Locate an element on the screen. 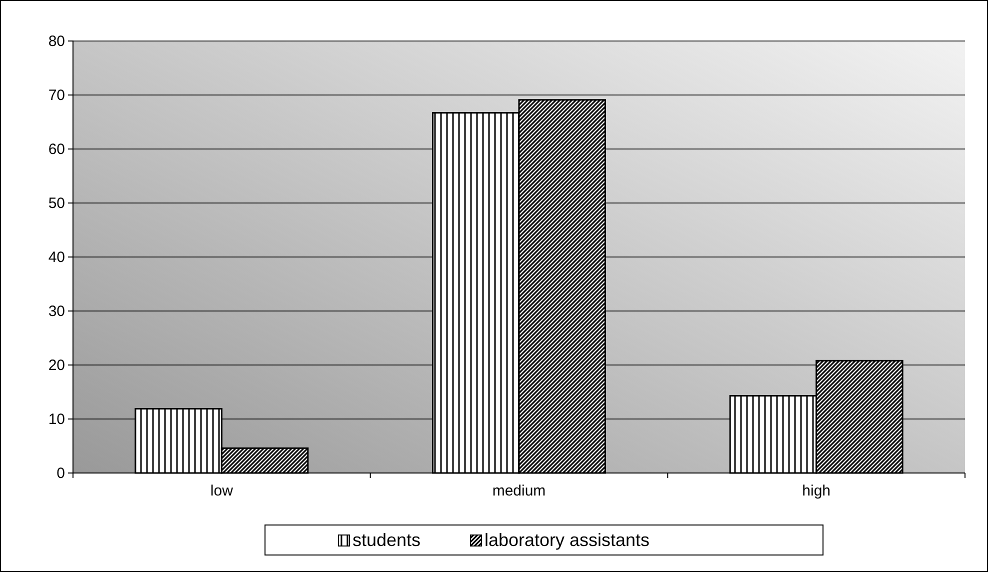  y-tick-label: 40 is located at coordinates (56, 257).